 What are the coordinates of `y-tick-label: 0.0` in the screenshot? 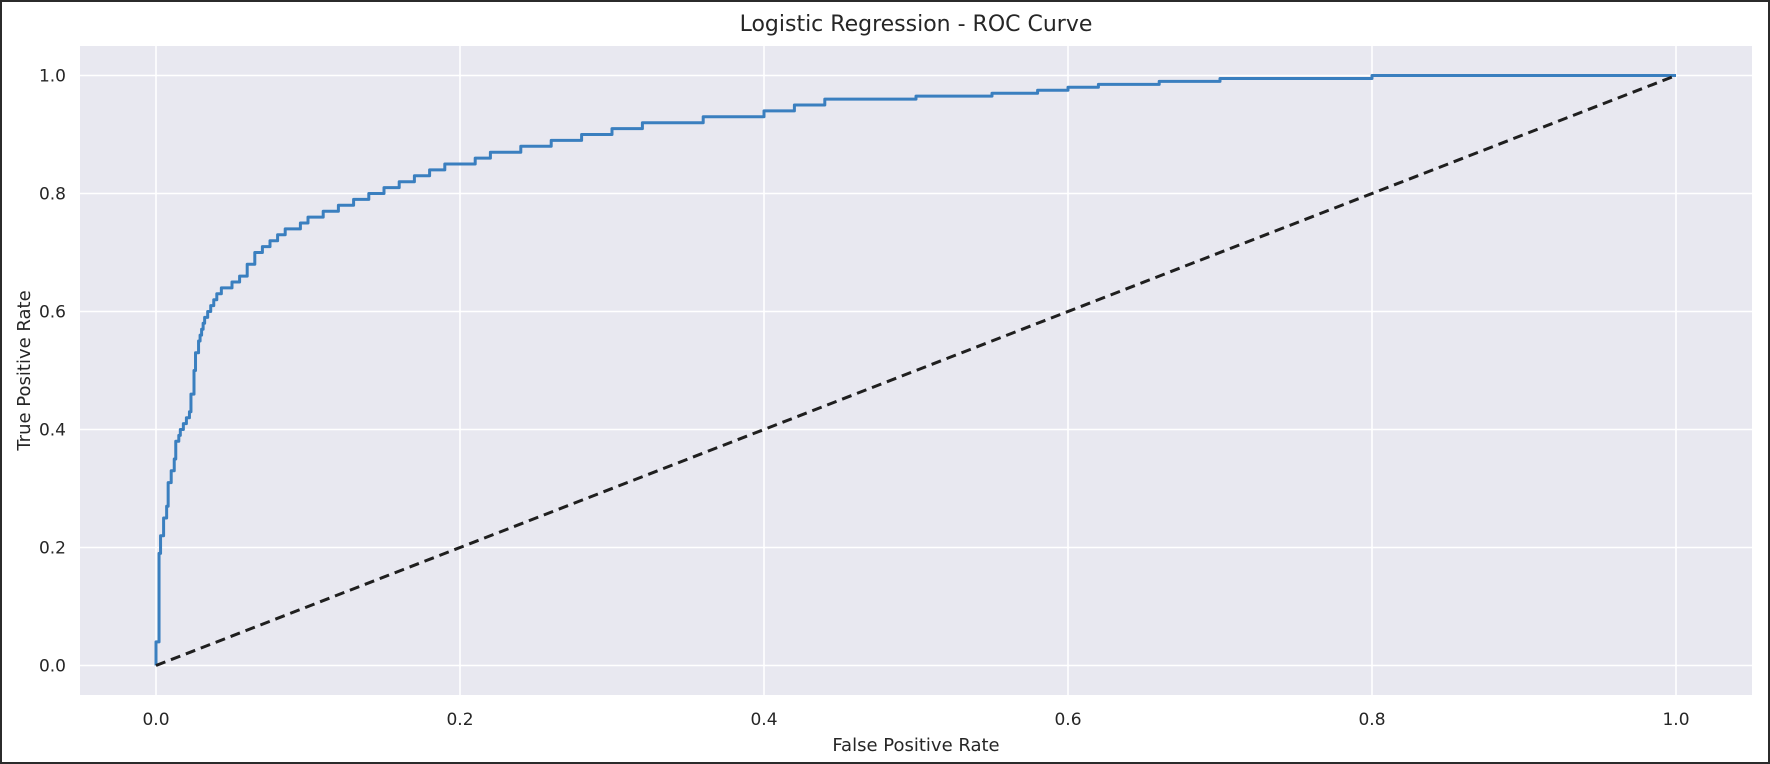 It's located at (52, 667).